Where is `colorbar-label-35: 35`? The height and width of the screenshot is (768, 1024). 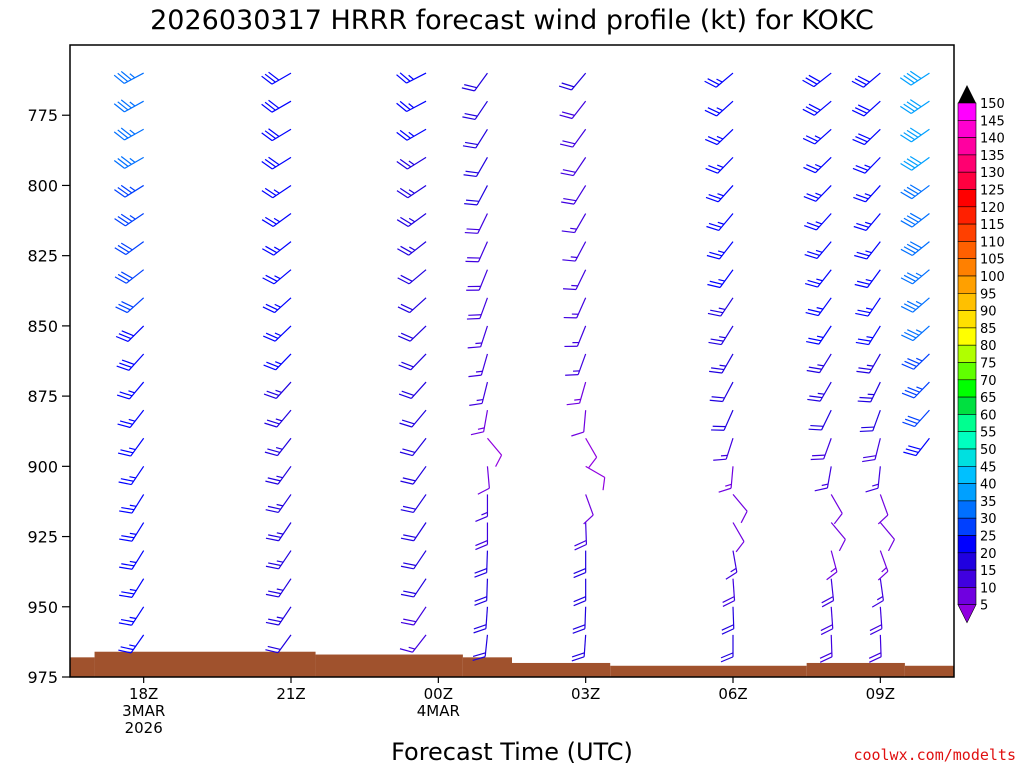
colorbar-label-35: 35 is located at coordinates (988, 502).